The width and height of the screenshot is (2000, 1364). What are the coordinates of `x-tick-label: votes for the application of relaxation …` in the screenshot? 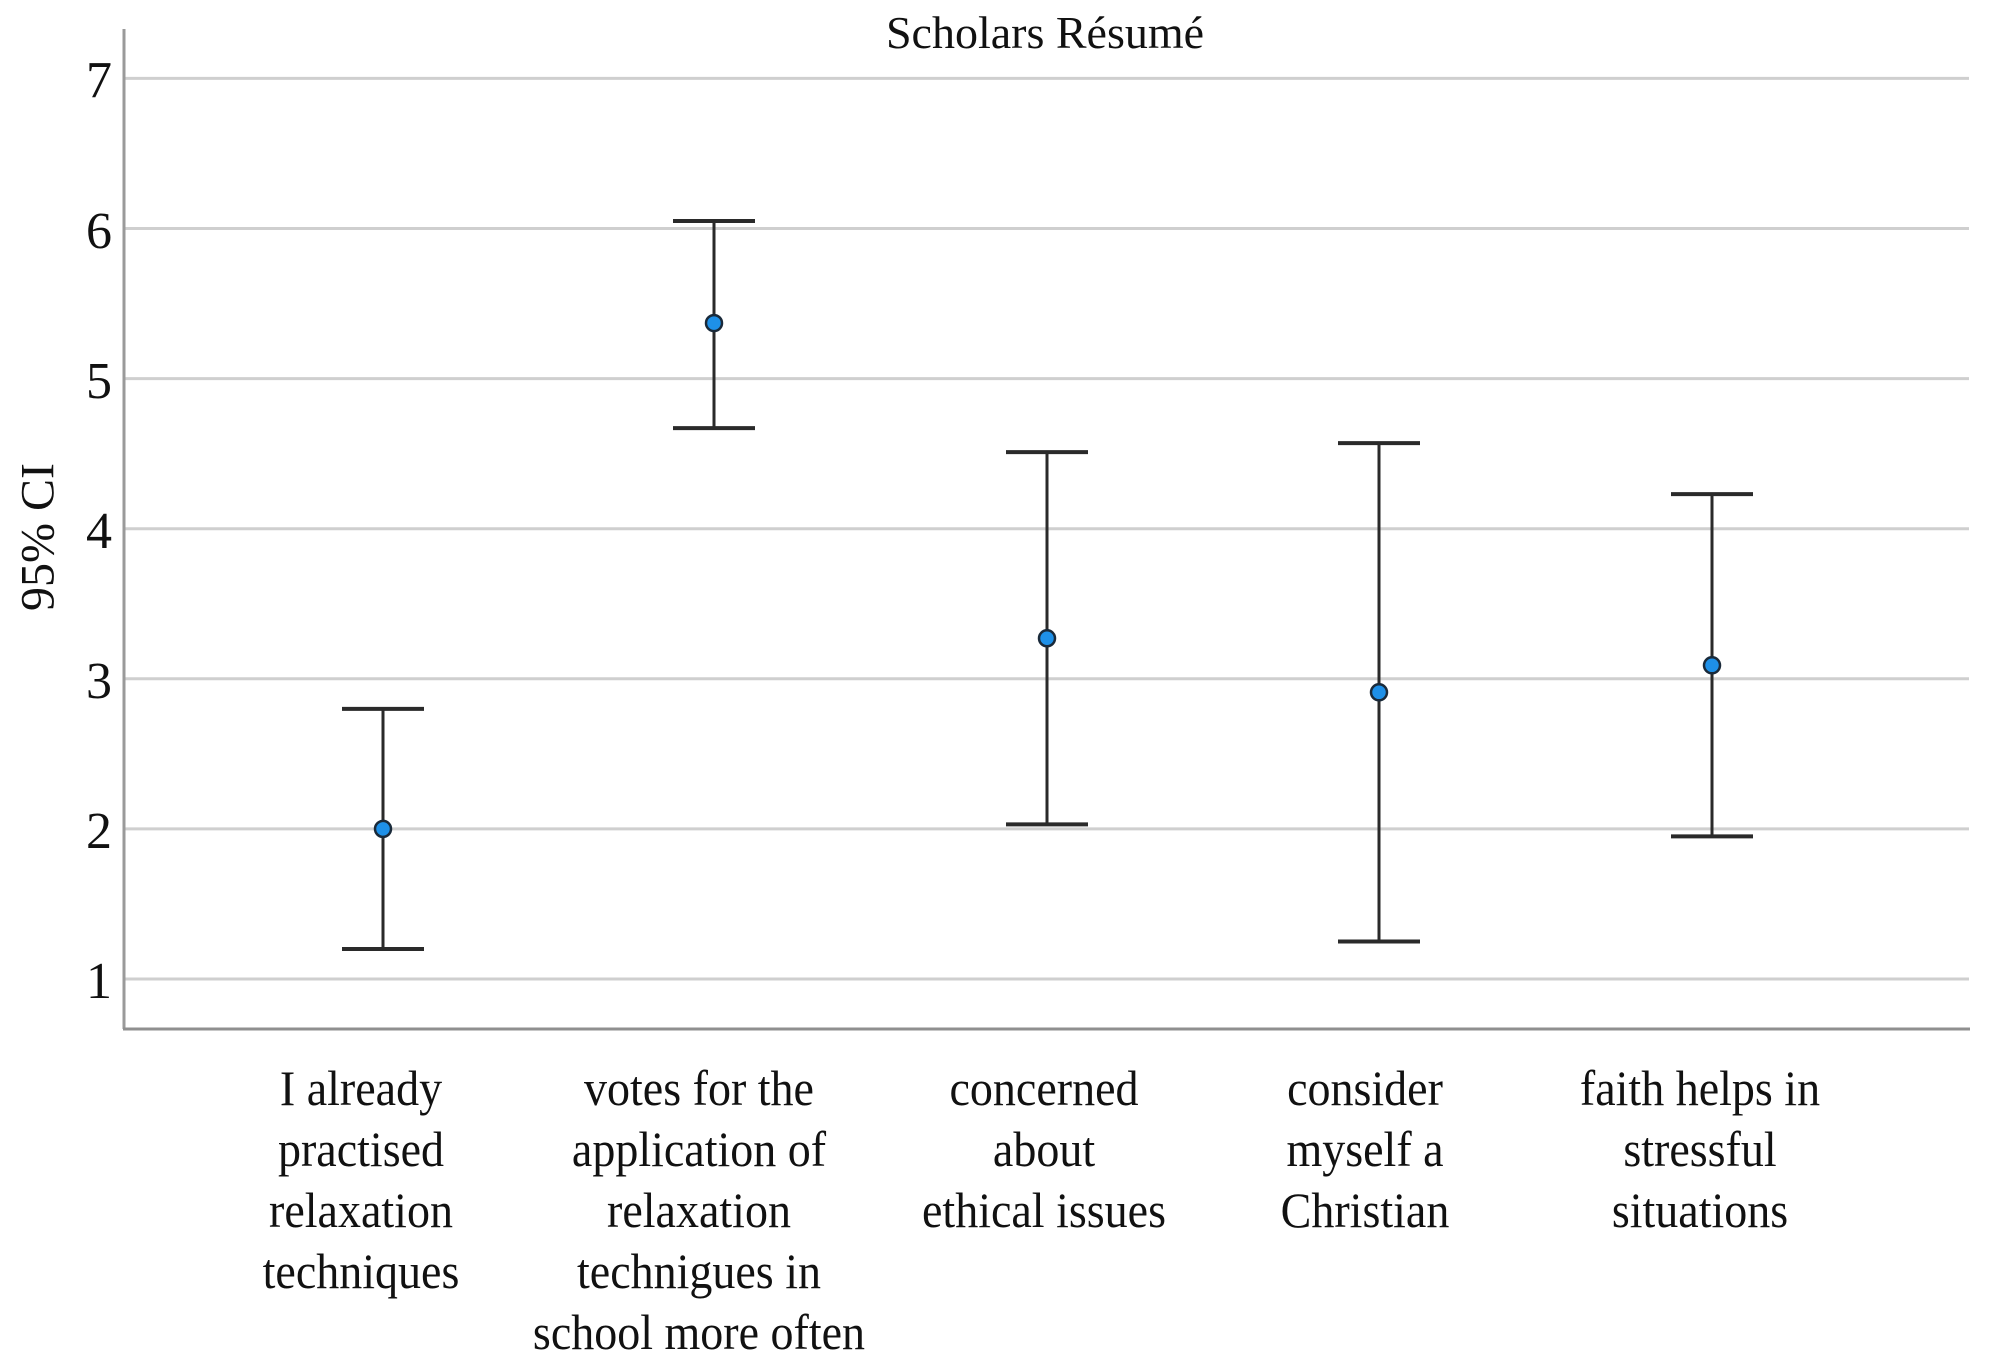 It's located at (699, 1210).